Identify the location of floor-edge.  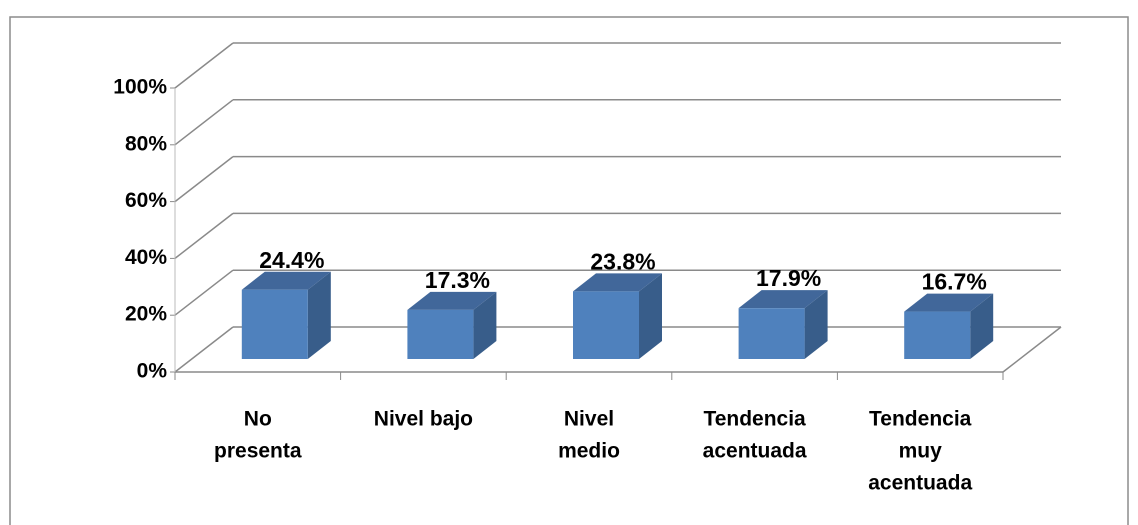
(1032, 349).